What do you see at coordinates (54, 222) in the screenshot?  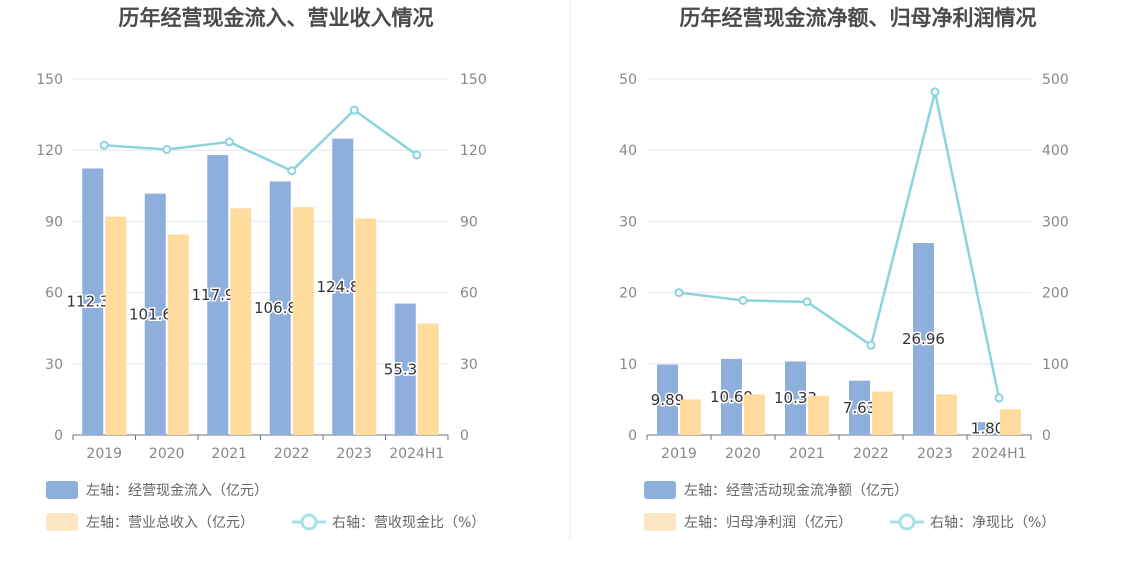 I see `left-axis-tick-label: 90` at bounding box center [54, 222].